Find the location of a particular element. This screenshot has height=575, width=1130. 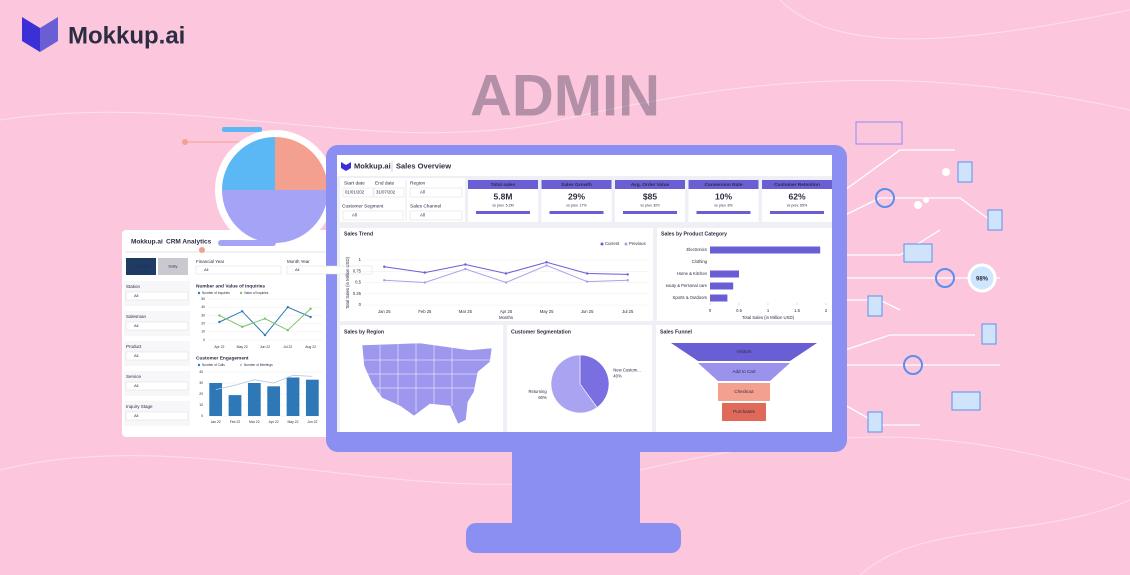

x-tick-label: Aug 22 is located at coordinates (310, 347).